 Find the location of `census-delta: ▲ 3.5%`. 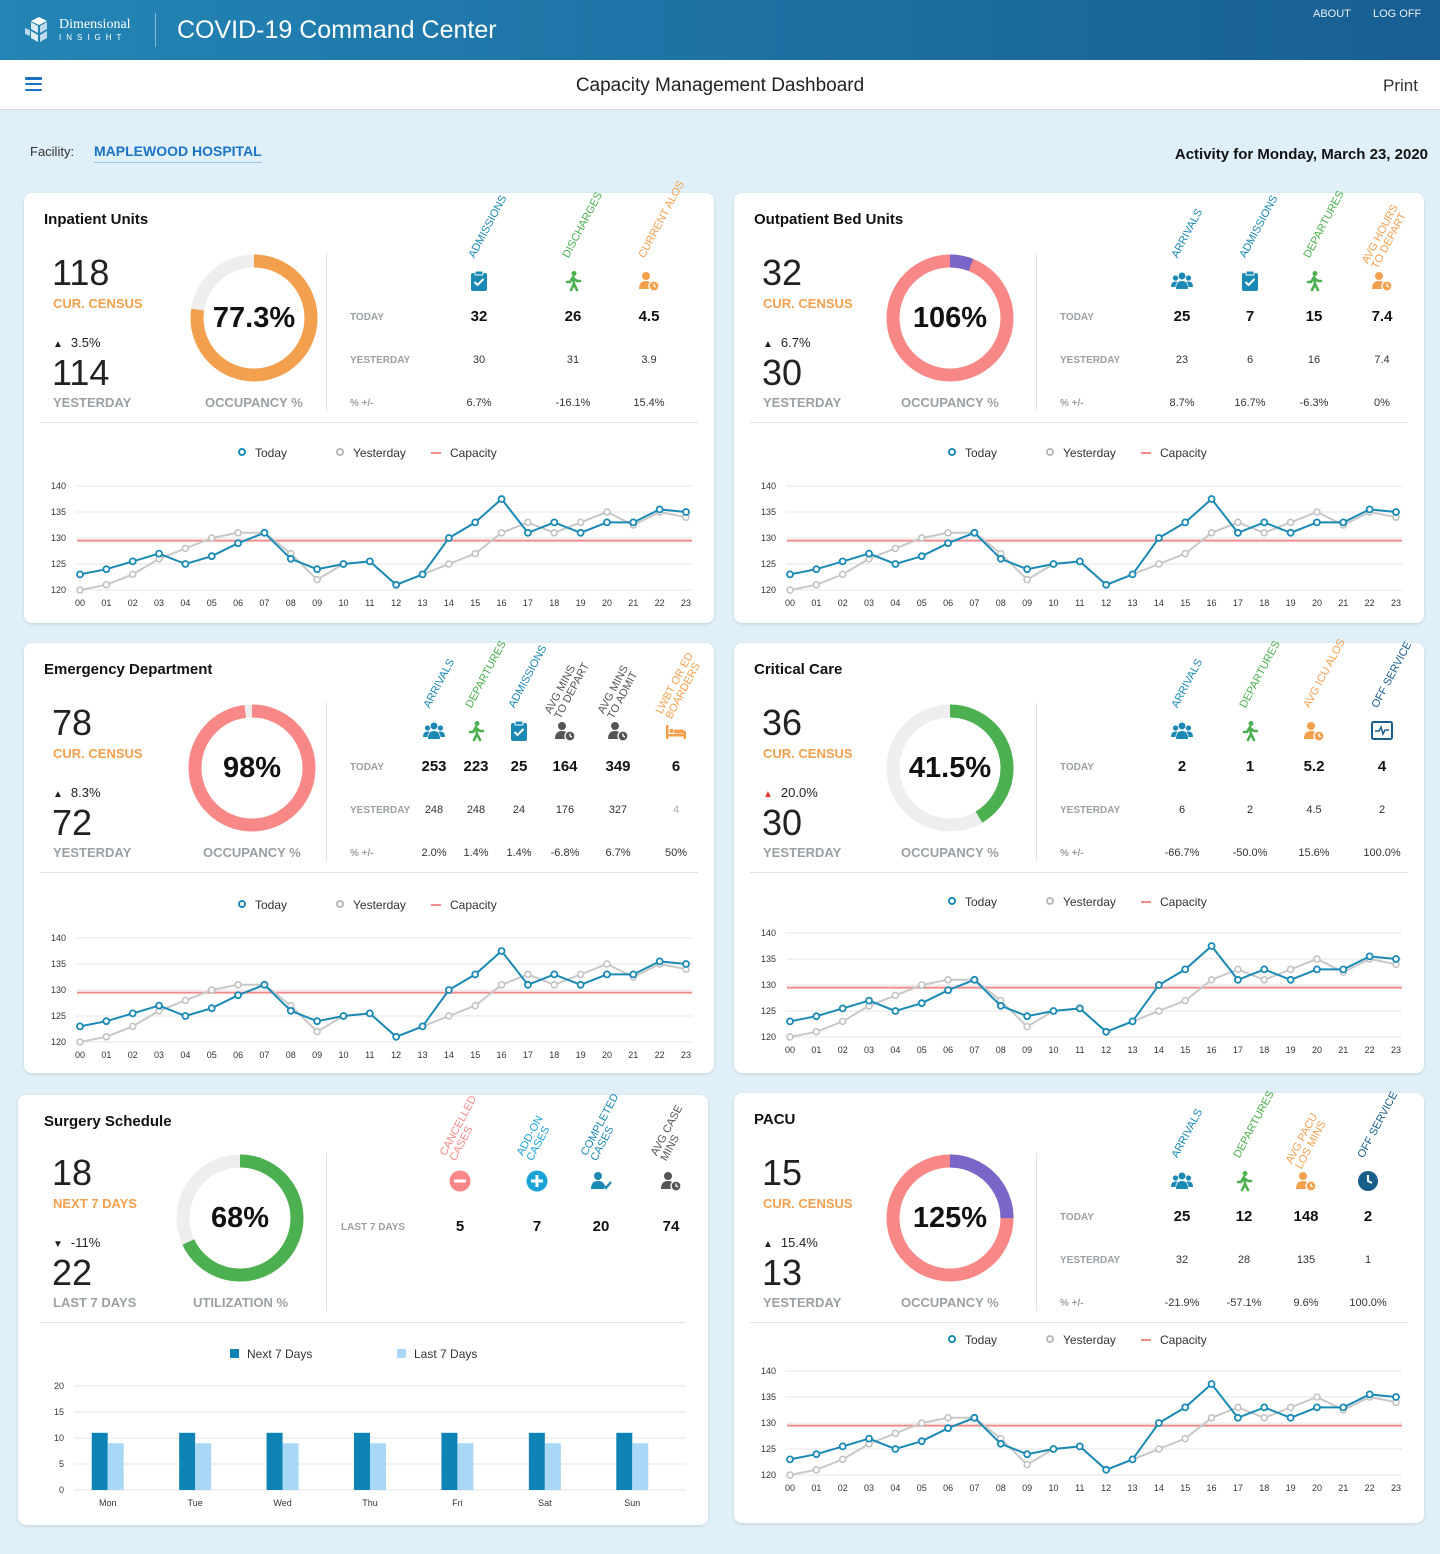

census-delta: ▲ 3.5% is located at coordinates (77, 342).